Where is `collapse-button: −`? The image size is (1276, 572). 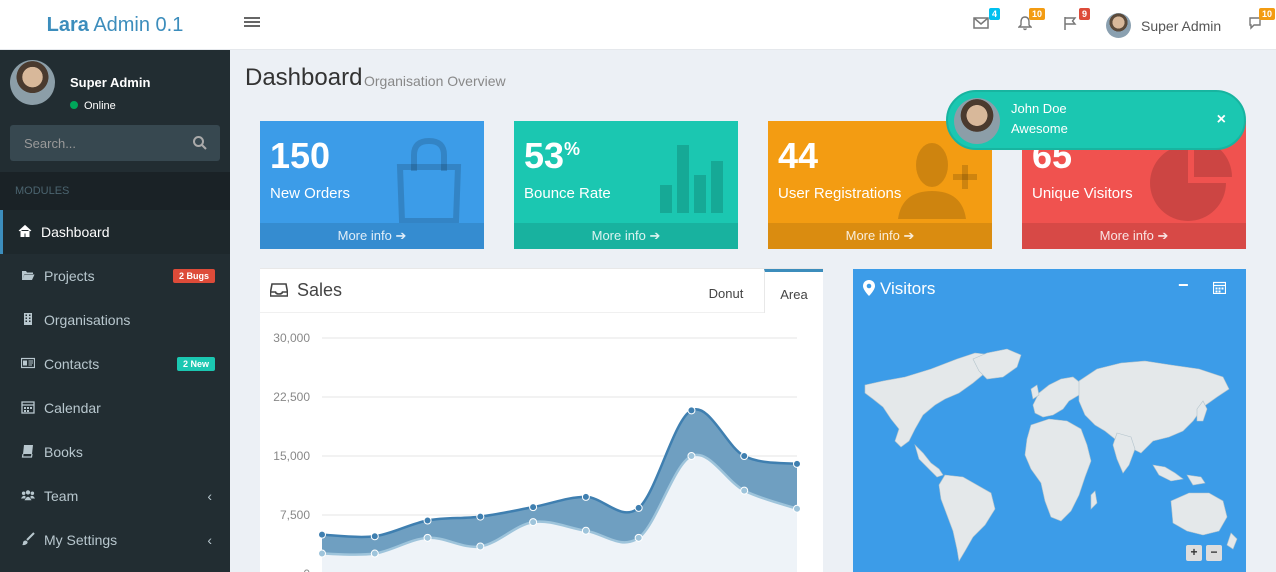
collapse-button: − is located at coordinates (1183, 285).